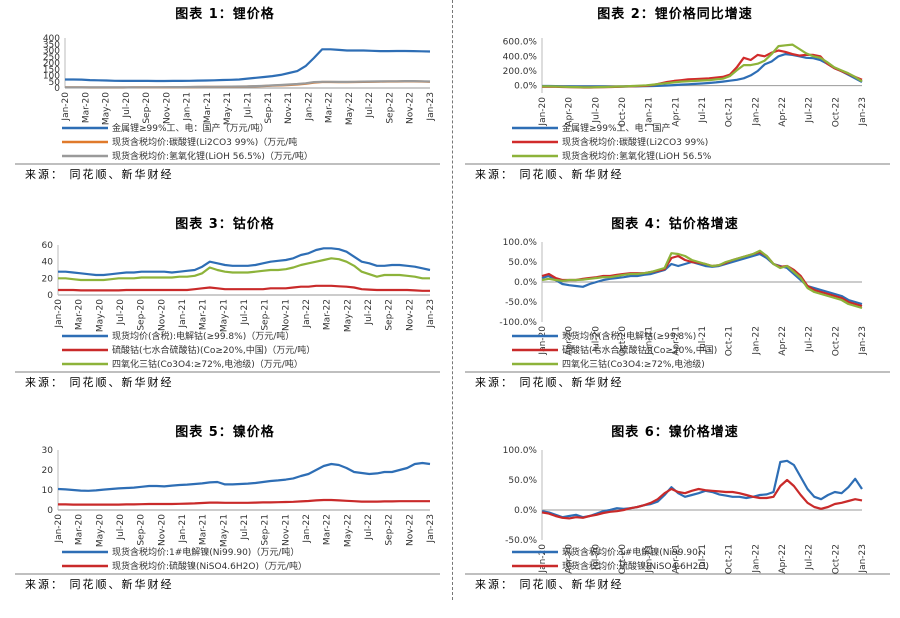 The height and width of the screenshot is (618, 900). I want to click on x-tick-label: Mar-21, so click(208, 107).